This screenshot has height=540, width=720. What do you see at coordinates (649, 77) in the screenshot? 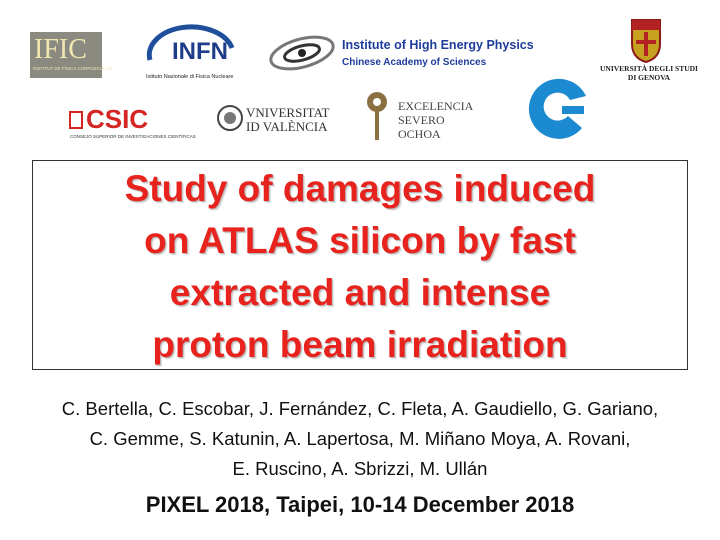
I see `genova-line2: DI GENOVA` at bounding box center [649, 77].